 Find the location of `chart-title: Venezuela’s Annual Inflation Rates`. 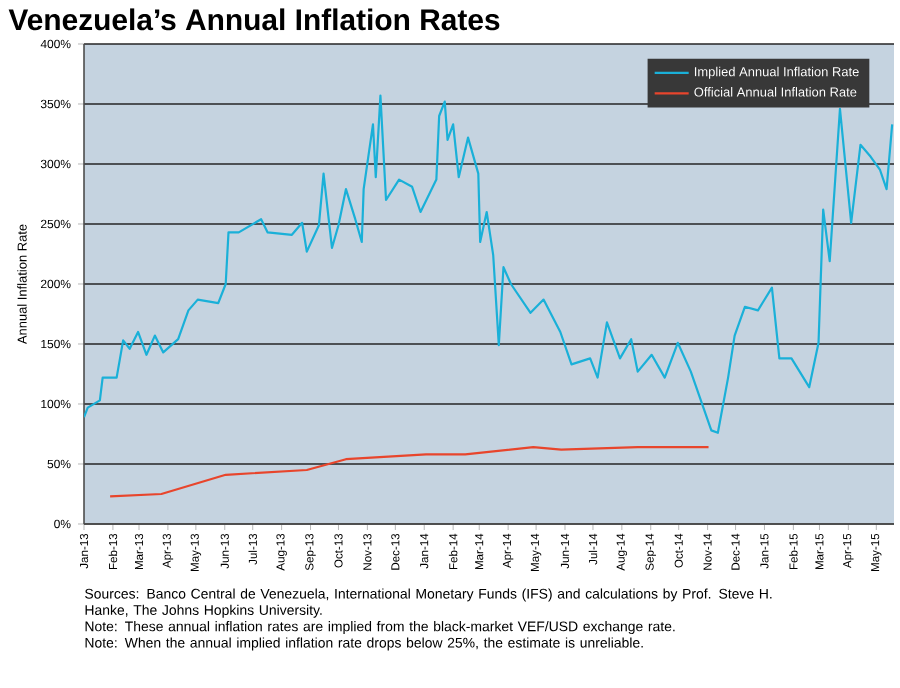

chart-title: Venezuela’s Annual Inflation Rates is located at coordinates (254, 19).